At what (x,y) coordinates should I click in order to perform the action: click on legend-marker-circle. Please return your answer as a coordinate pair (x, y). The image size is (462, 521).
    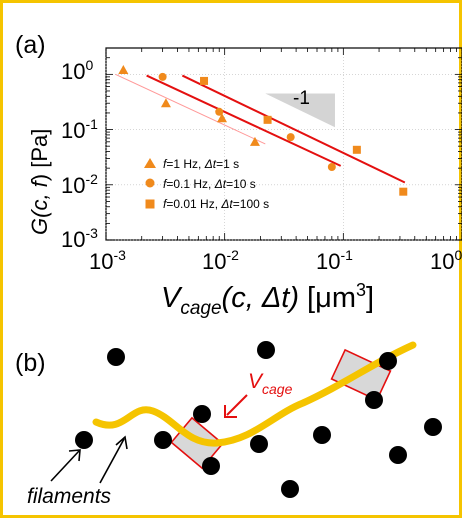
    Looking at the image, I should click on (150, 183).